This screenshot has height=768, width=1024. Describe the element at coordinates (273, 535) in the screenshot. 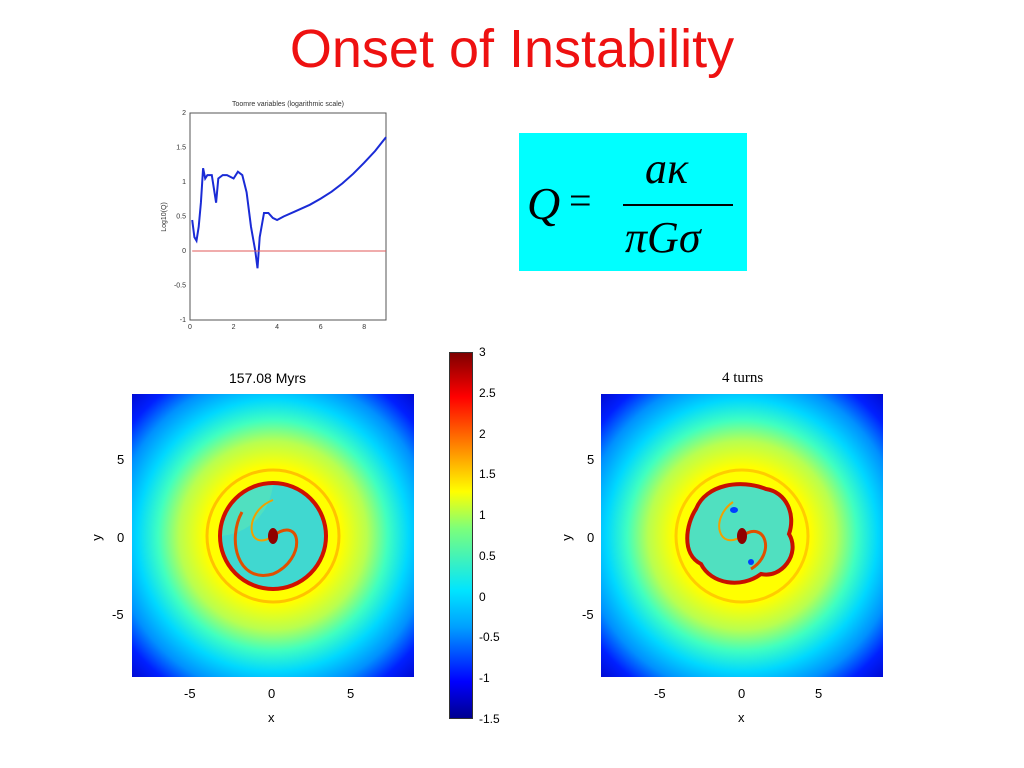

I see `left-disk-image` at that location.